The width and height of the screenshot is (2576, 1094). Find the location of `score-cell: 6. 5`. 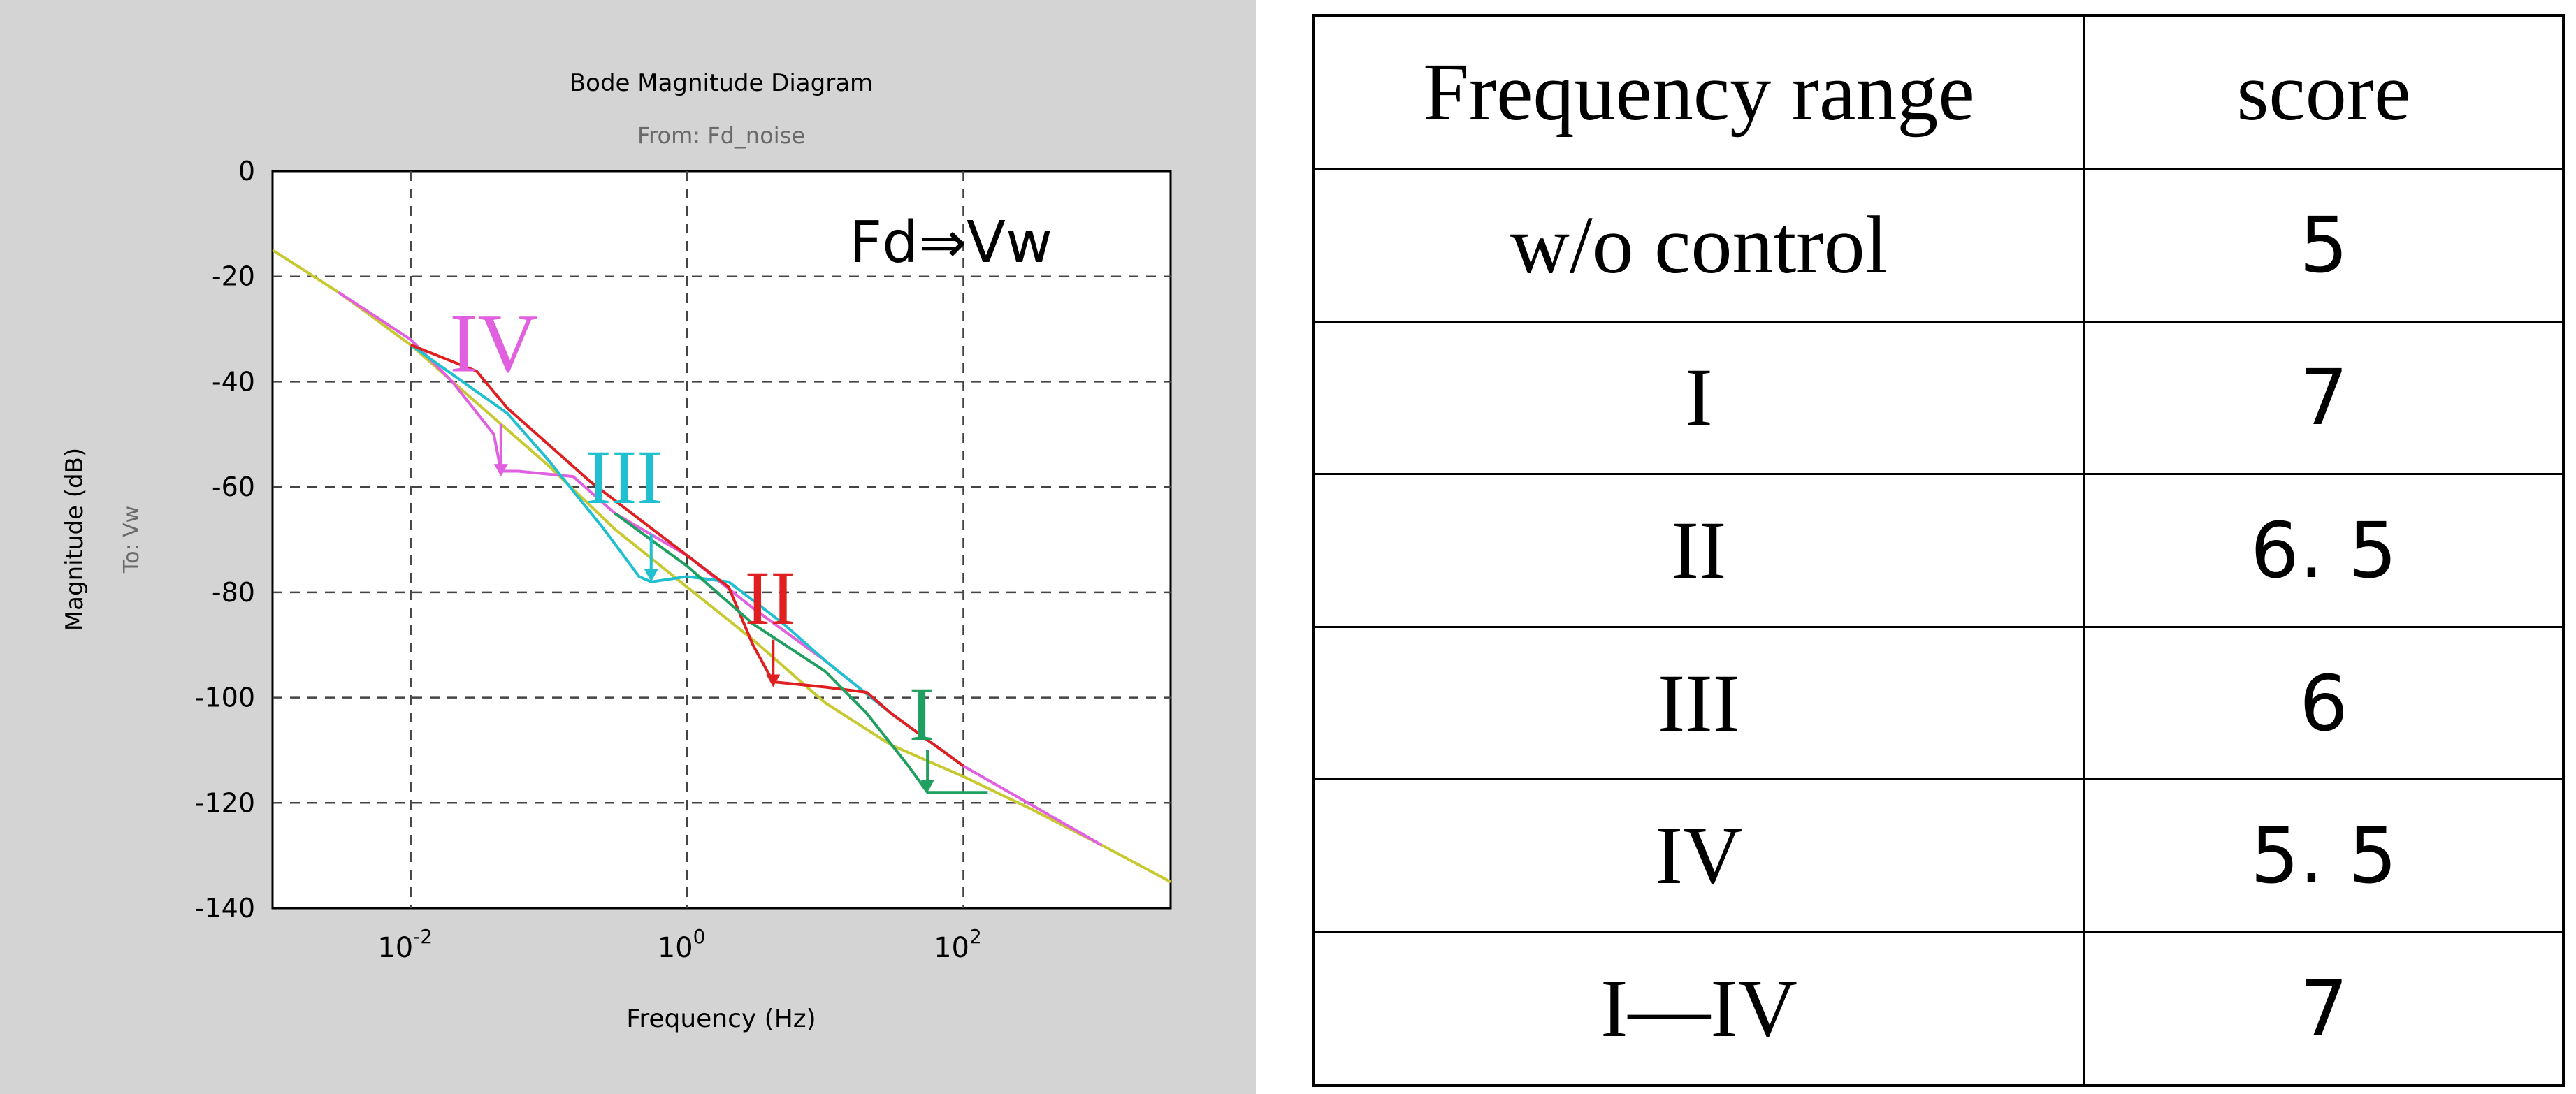

score-cell: 6. 5 is located at coordinates (2324, 550).